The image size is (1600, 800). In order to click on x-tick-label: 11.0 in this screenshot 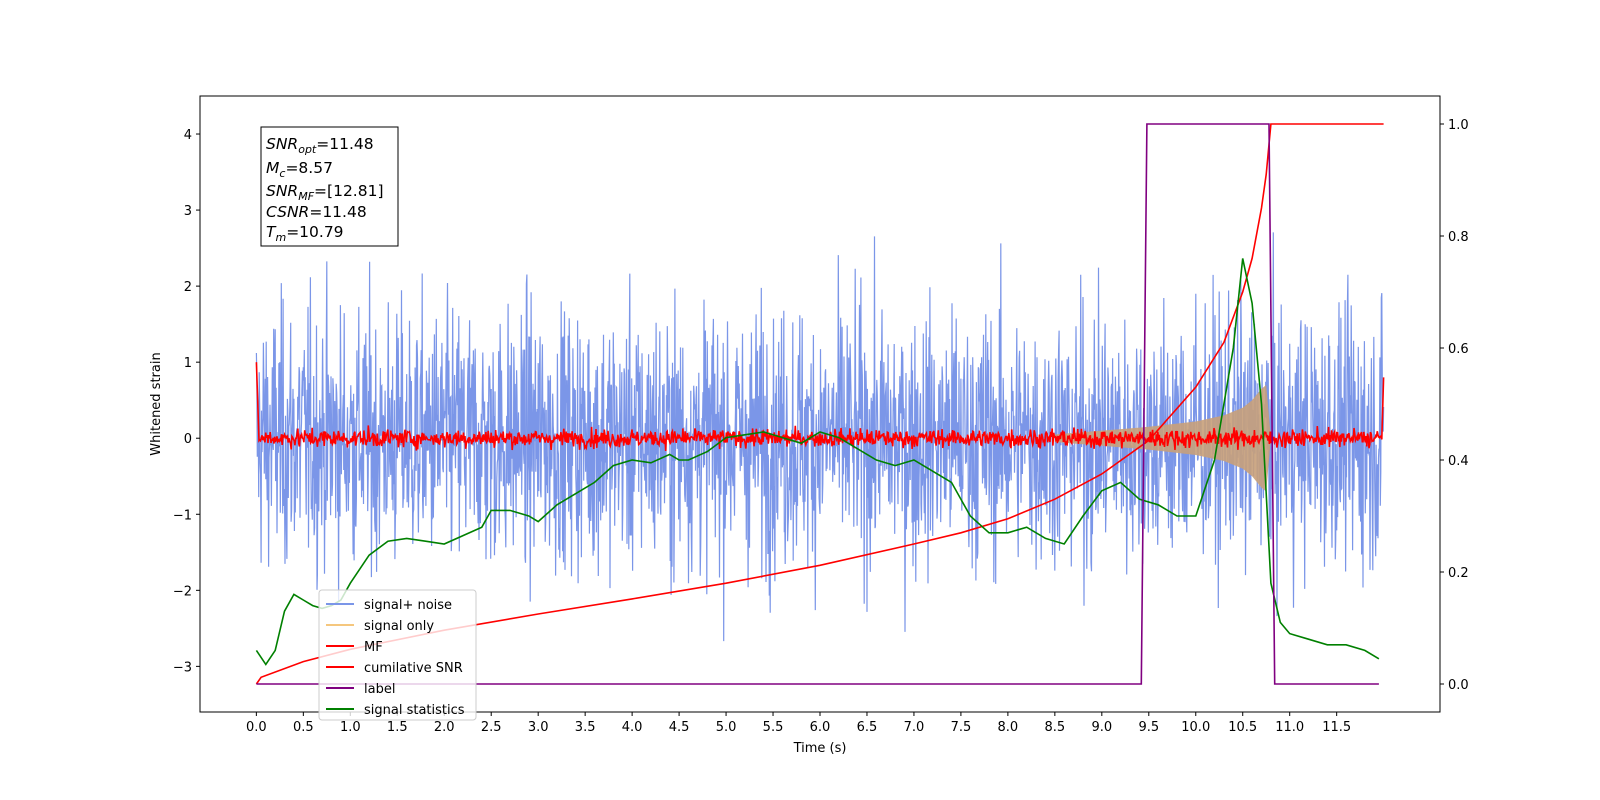, I will do `click(1289, 727)`.